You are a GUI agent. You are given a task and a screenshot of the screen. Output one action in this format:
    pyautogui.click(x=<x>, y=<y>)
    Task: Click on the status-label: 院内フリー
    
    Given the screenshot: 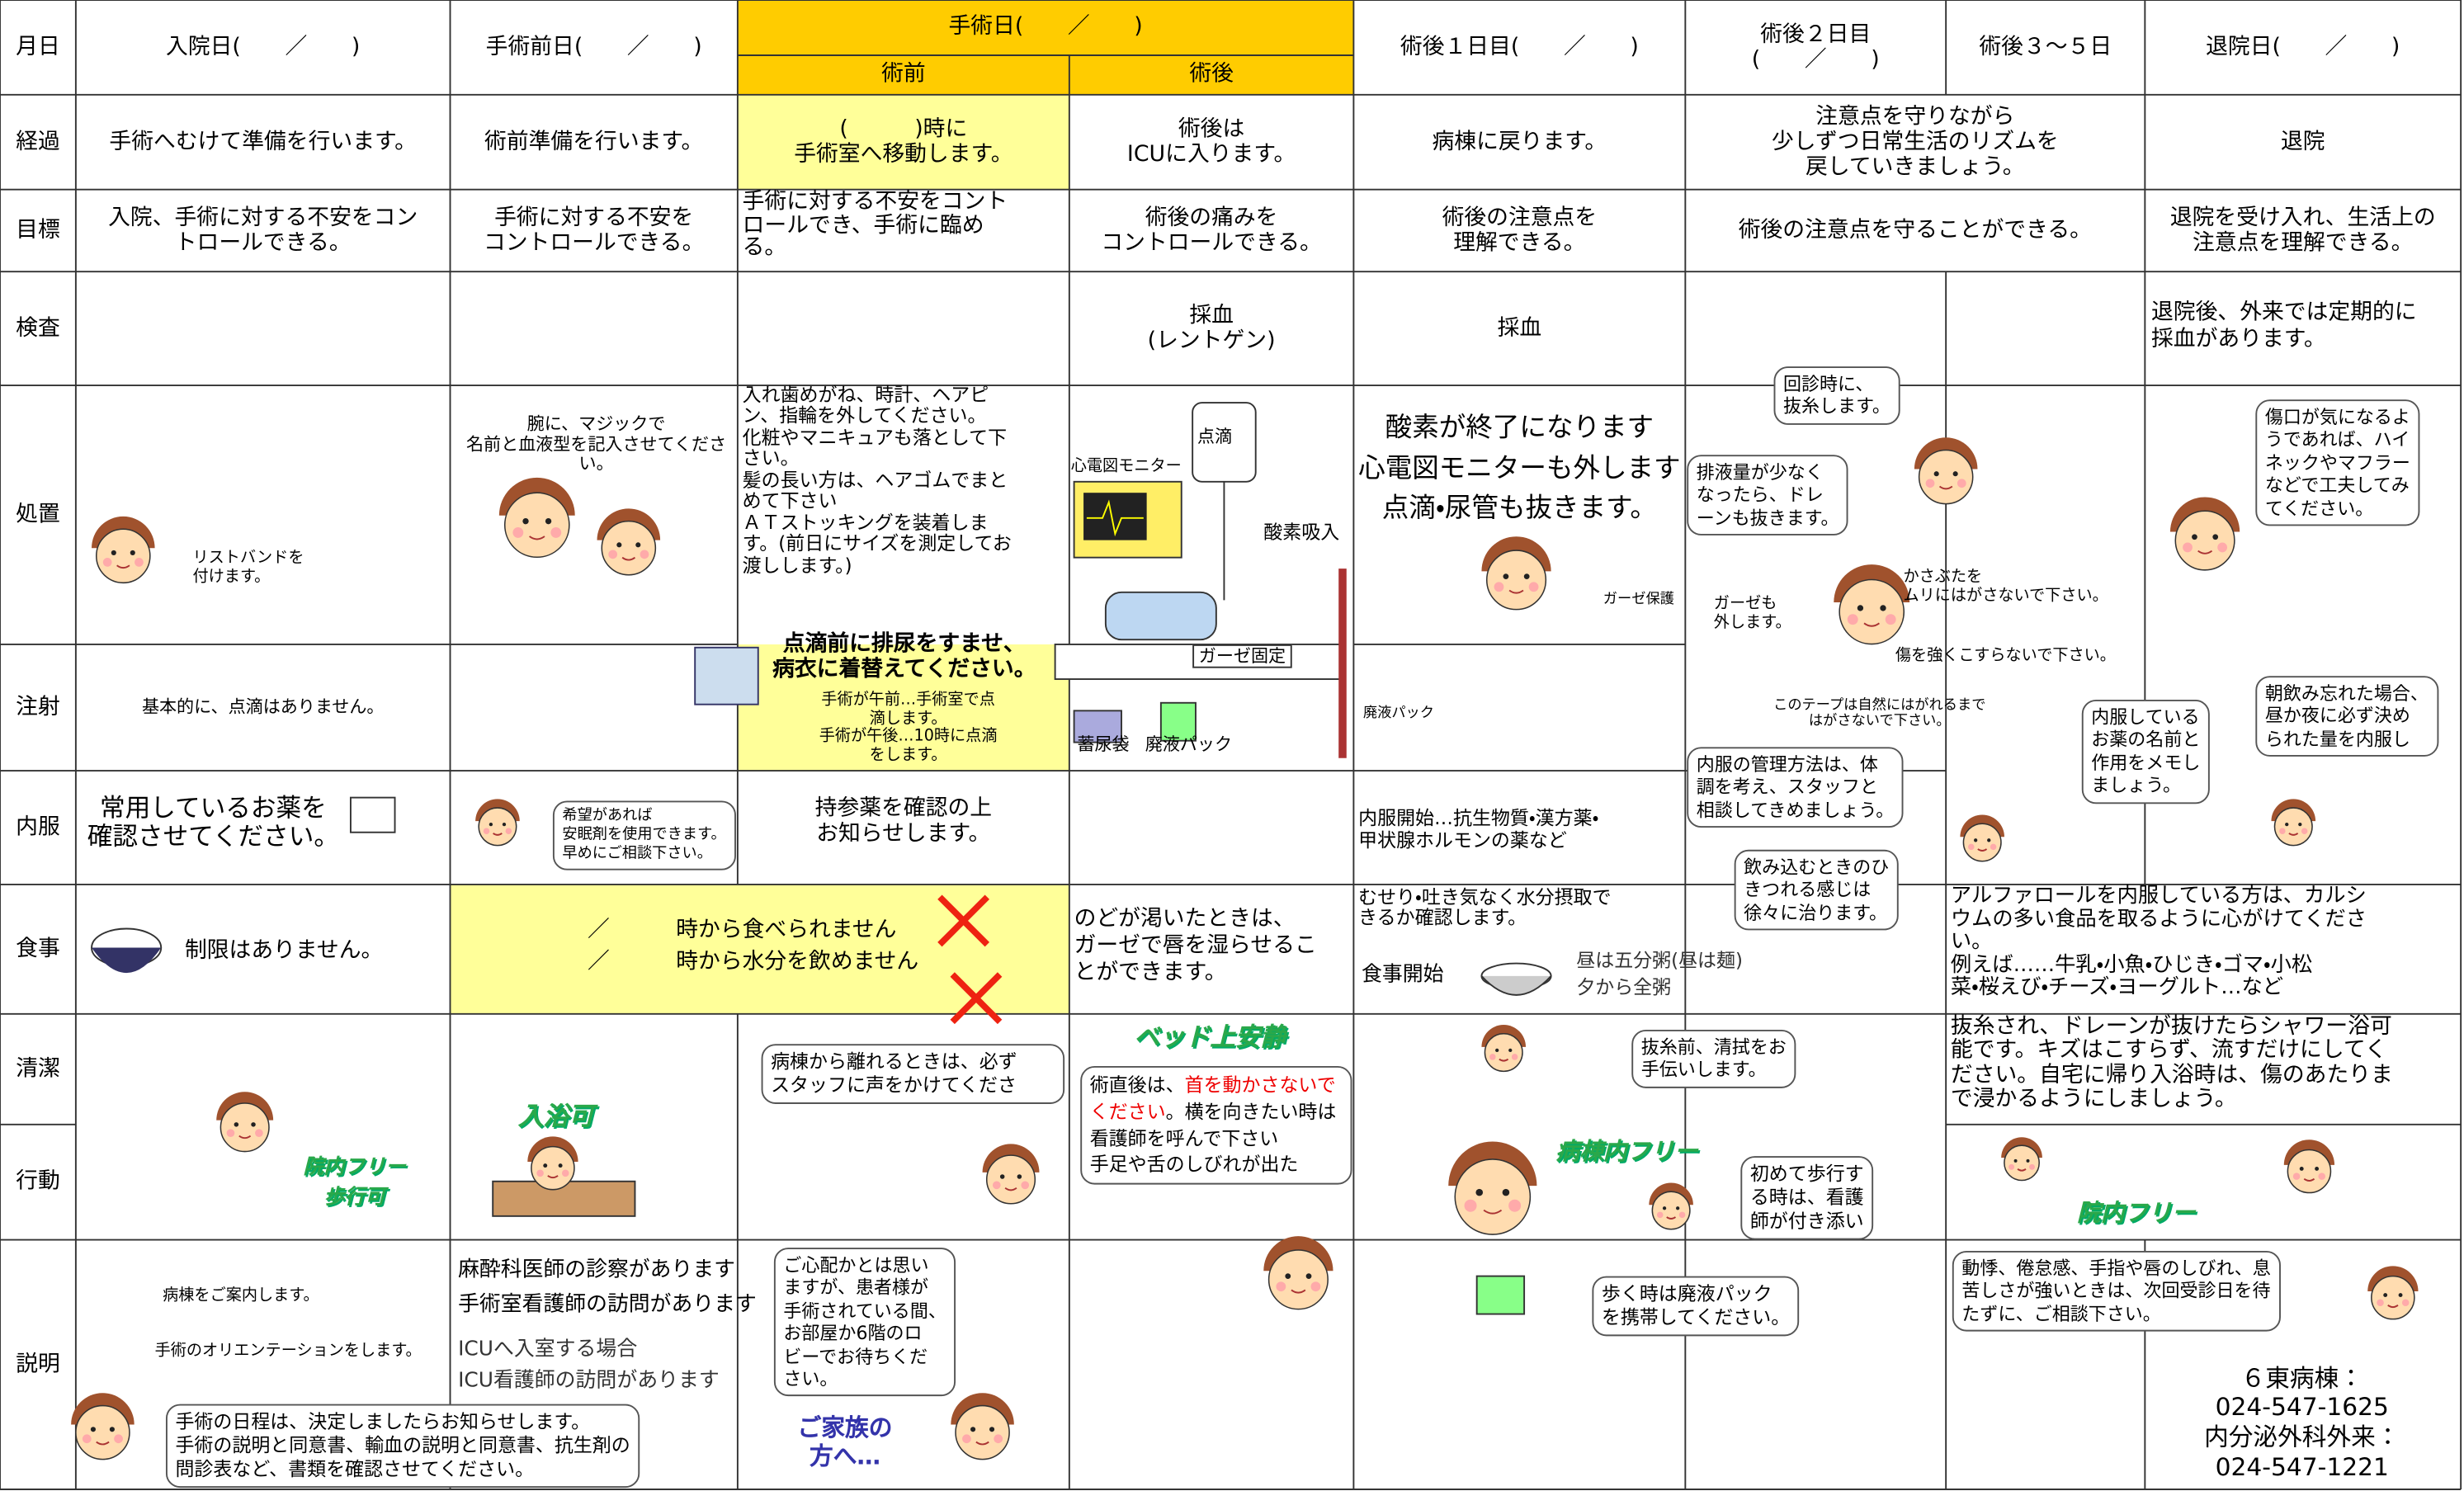 What is the action you would take?
    pyautogui.click(x=2136, y=1213)
    